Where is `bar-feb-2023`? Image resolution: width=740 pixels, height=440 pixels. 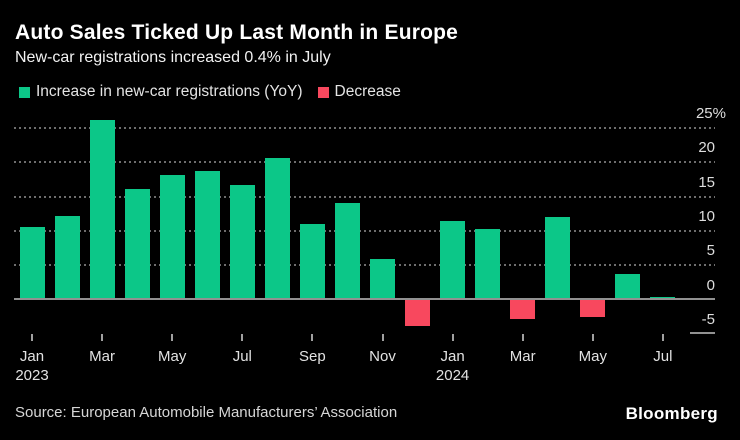 bar-feb-2023 is located at coordinates (67, 258).